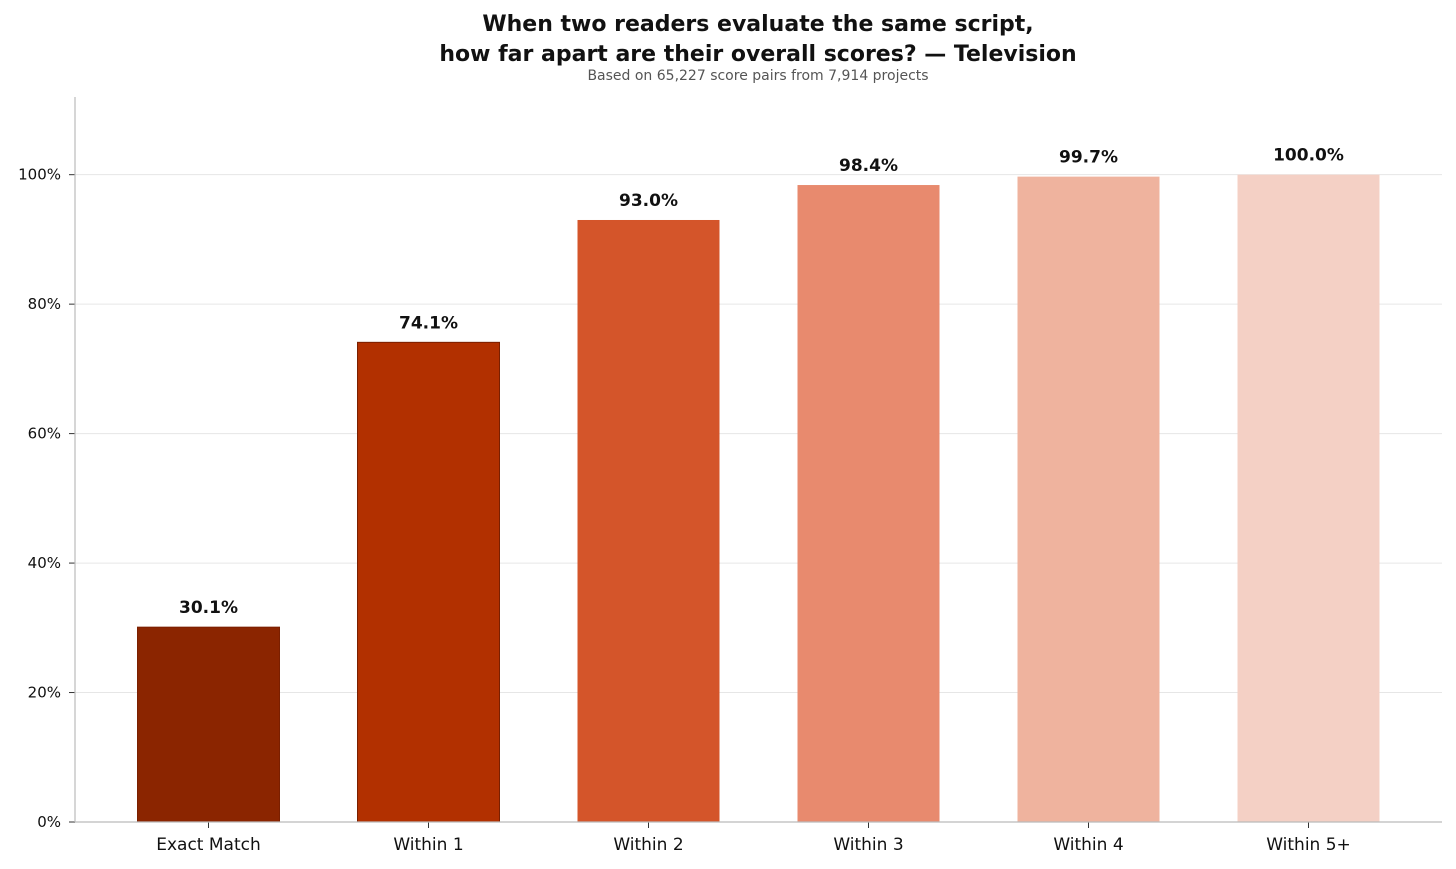 The width and height of the screenshot is (1456, 869). What do you see at coordinates (44, 434) in the screenshot?
I see `y-tick-label: 60%` at bounding box center [44, 434].